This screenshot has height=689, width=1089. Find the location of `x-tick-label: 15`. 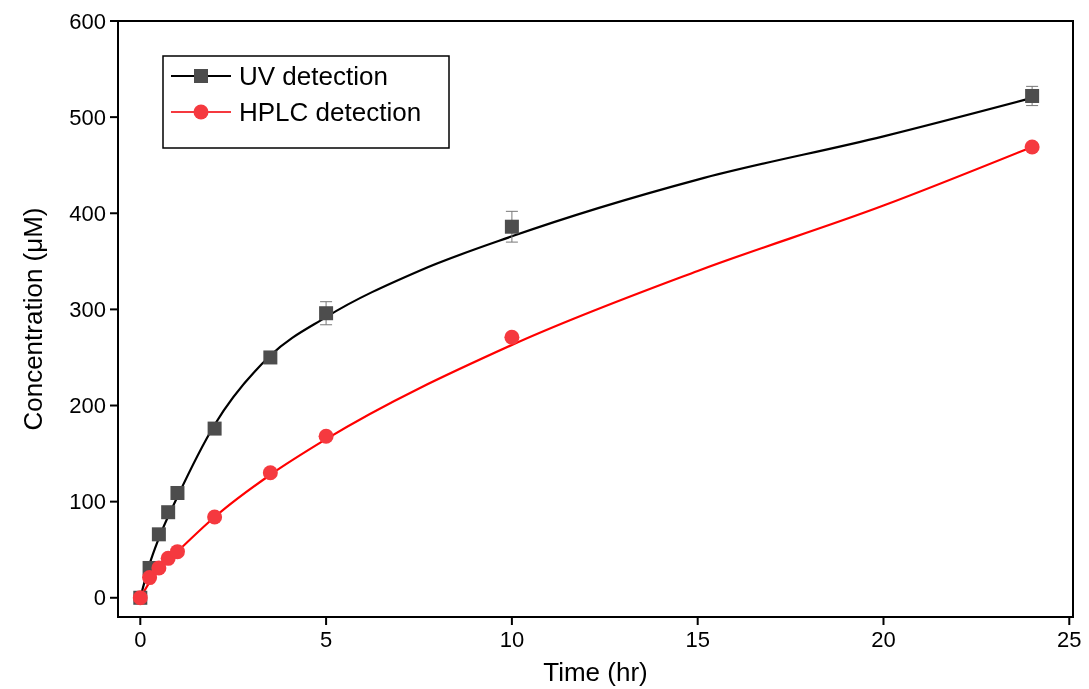

x-tick-label: 15 is located at coordinates (697, 639).